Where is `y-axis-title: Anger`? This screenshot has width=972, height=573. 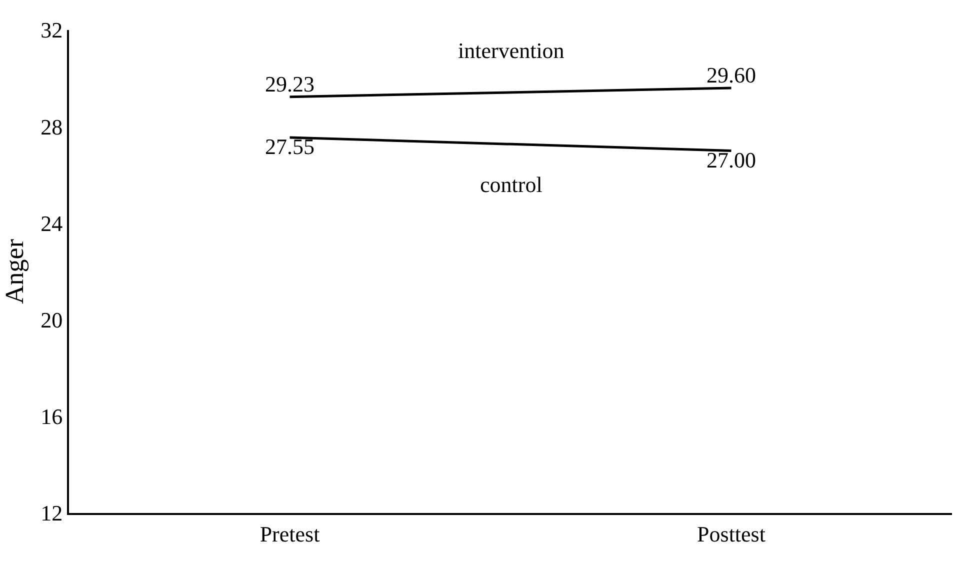
y-axis-title: Anger is located at coordinates (14, 271).